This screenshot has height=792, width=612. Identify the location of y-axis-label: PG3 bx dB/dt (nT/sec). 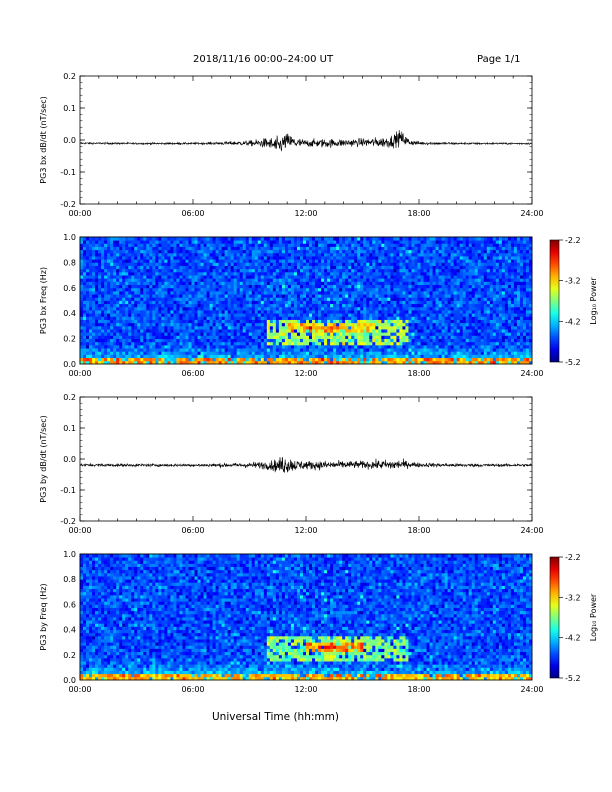
(43, 139).